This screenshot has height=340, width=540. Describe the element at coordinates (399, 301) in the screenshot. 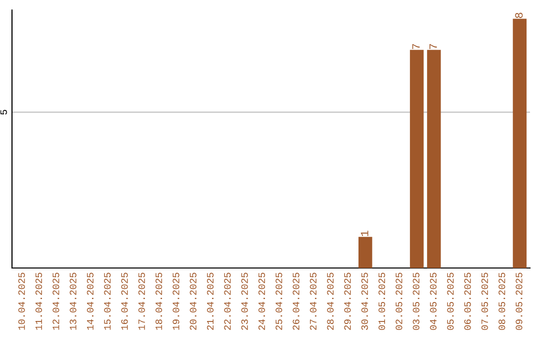

I see `x-tick-label: 02.05.2025` at that location.